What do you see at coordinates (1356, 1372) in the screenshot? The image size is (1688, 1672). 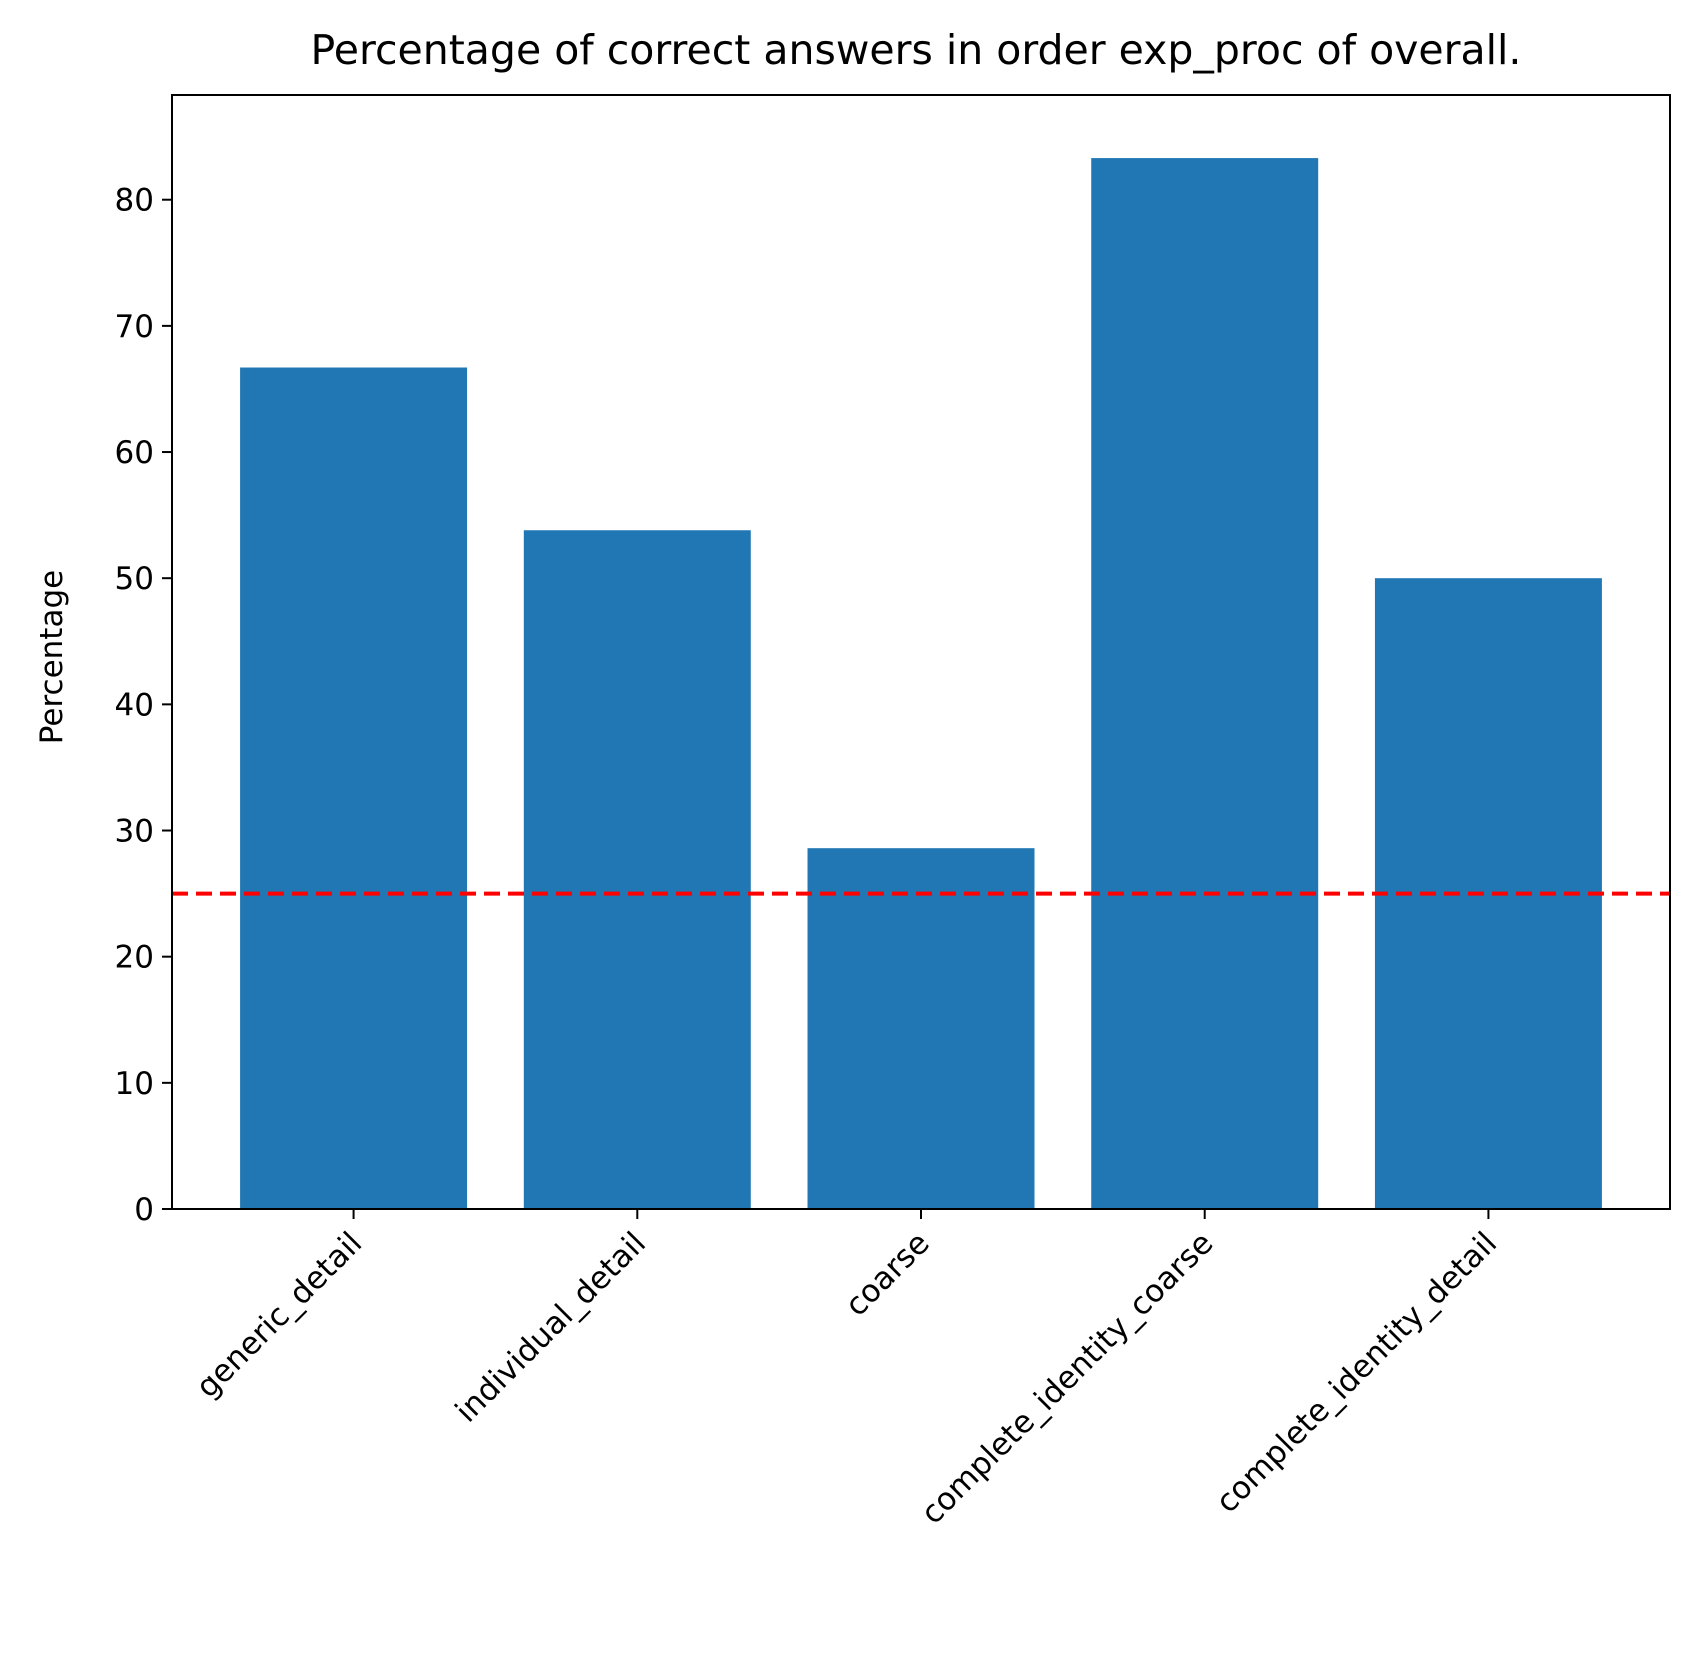 I see `x-tick-label: complete_identity_detail` at bounding box center [1356, 1372].